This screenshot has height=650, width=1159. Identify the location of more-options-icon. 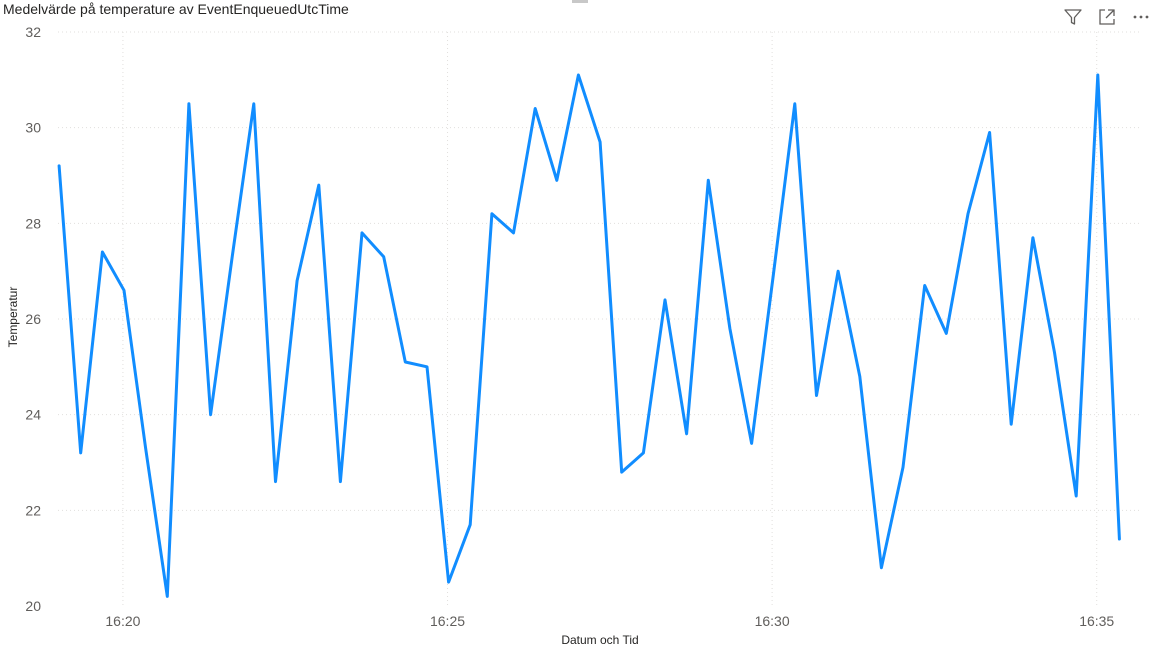
(1141, 17).